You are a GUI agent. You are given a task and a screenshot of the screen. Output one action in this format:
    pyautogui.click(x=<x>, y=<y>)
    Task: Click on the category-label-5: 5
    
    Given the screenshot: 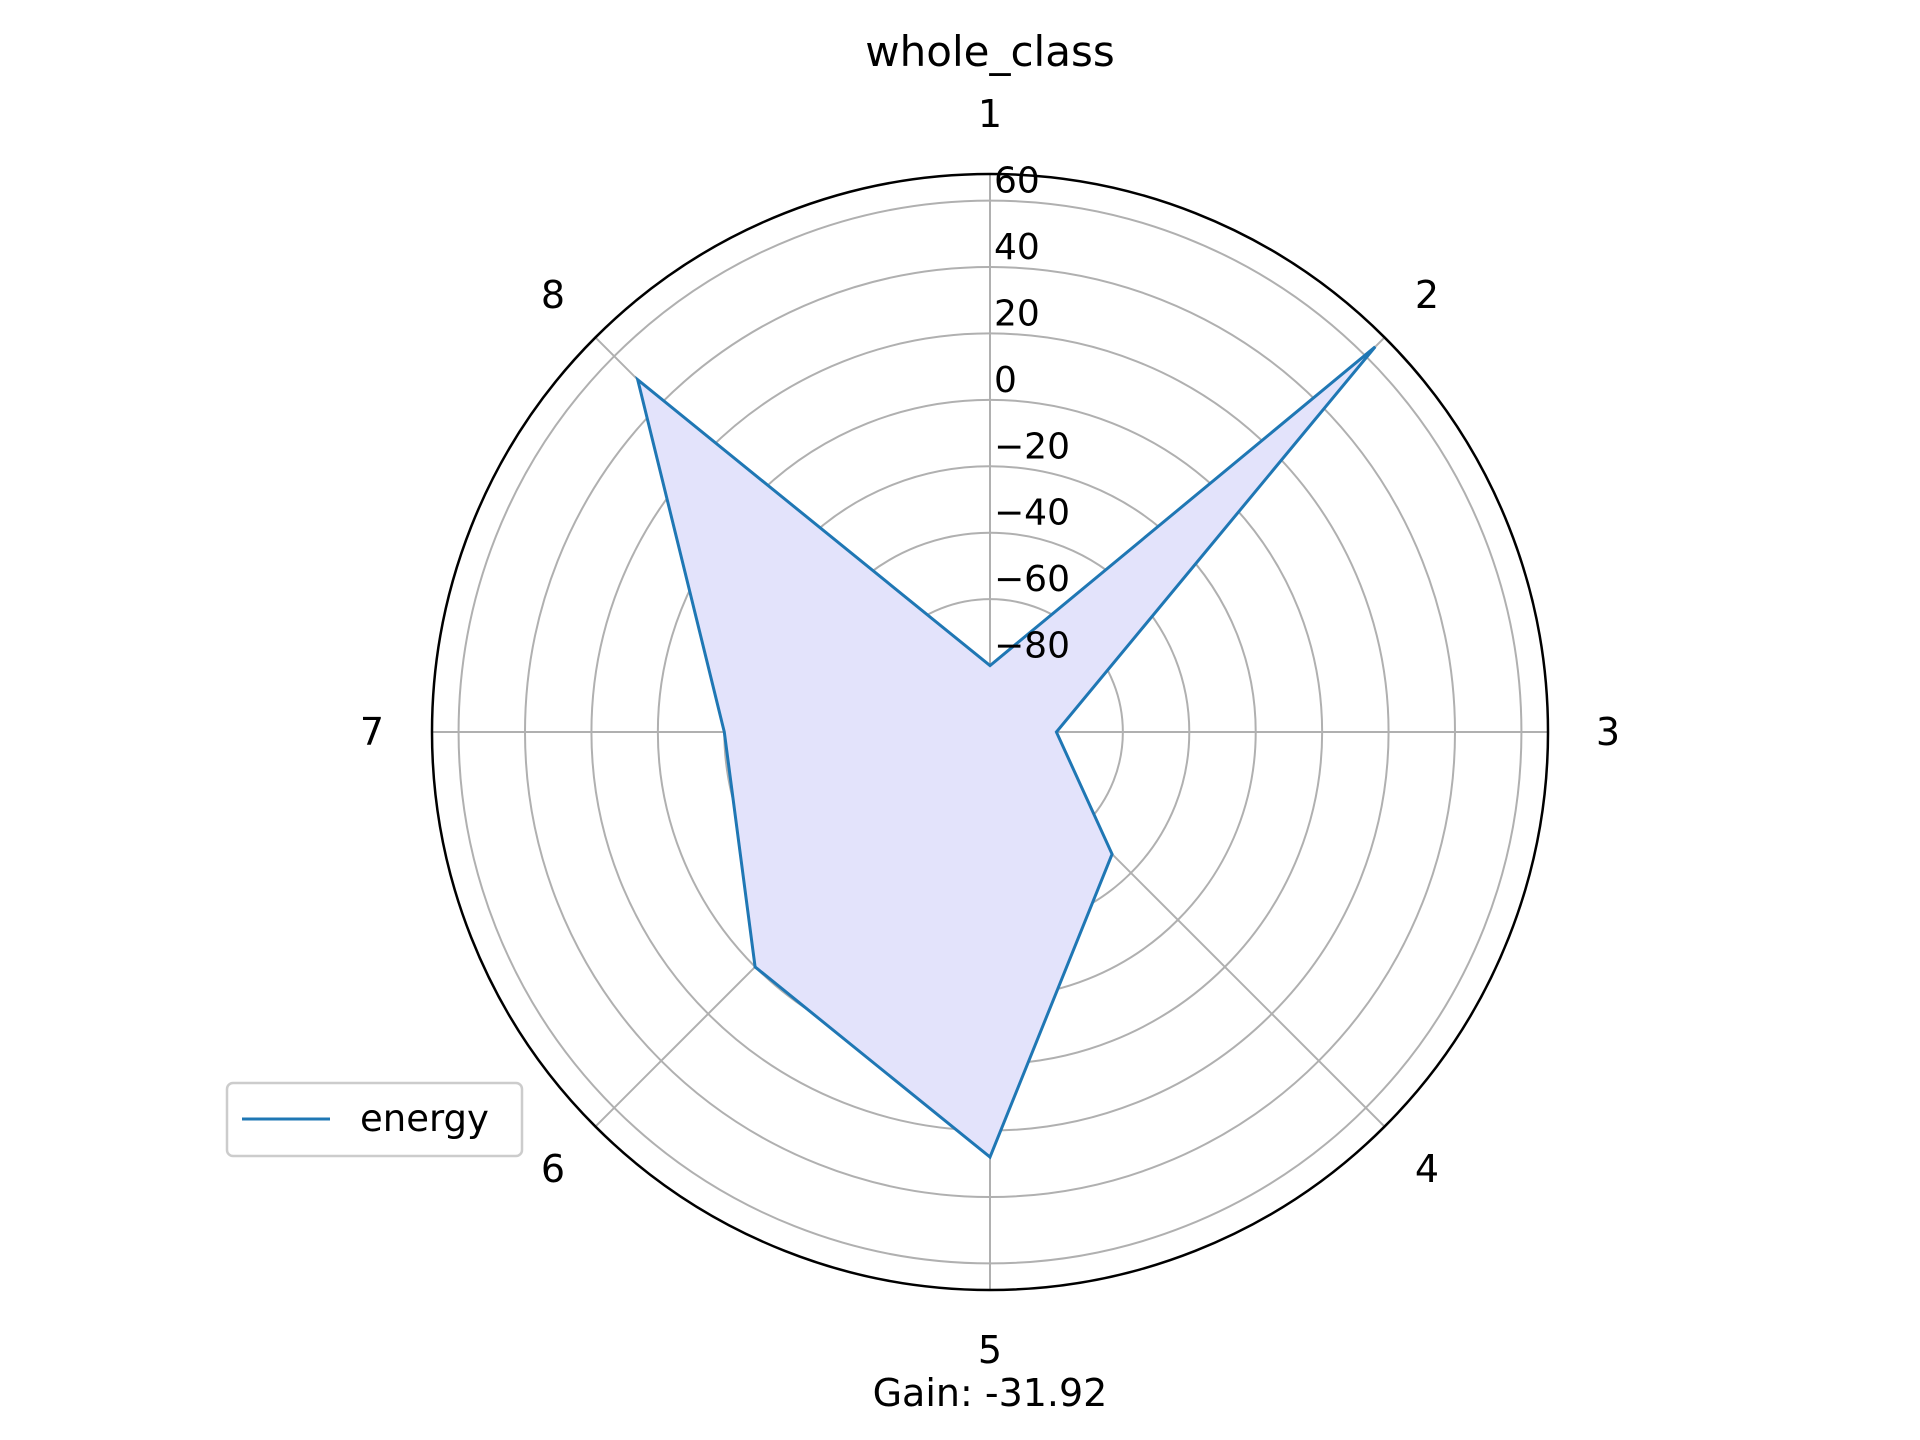 What is the action you would take?
    pyautogui.click(x=990, y=1350)
    